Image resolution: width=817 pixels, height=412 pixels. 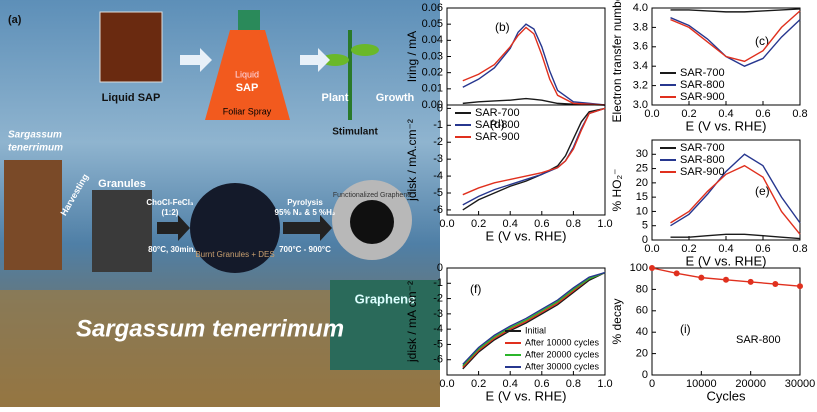 What do you see at coordinates (562, 342) in the screenshot?
I see `legend-label: After 10000 cycles` at bounding box center [562, 342].